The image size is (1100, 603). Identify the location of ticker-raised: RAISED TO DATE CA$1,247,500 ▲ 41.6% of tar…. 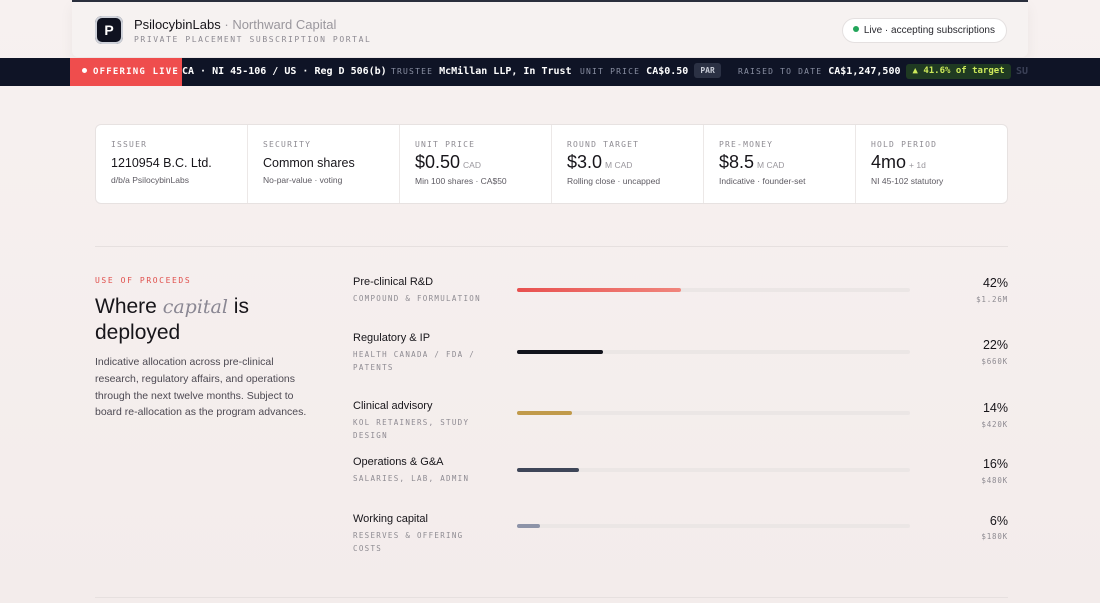
(874, 72).